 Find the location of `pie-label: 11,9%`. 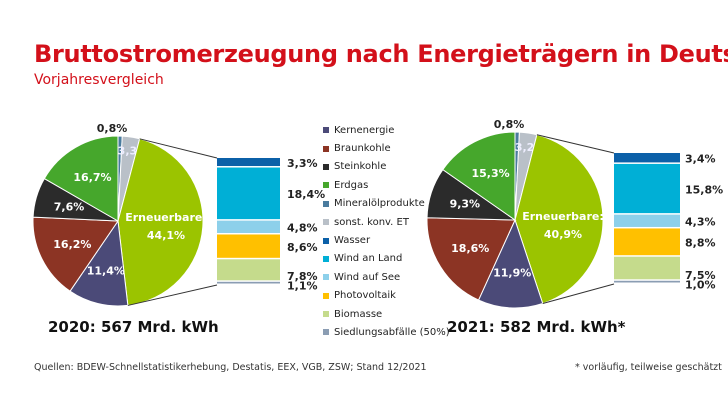

pie-label: 11,9% is located at coordinates (512, 273).